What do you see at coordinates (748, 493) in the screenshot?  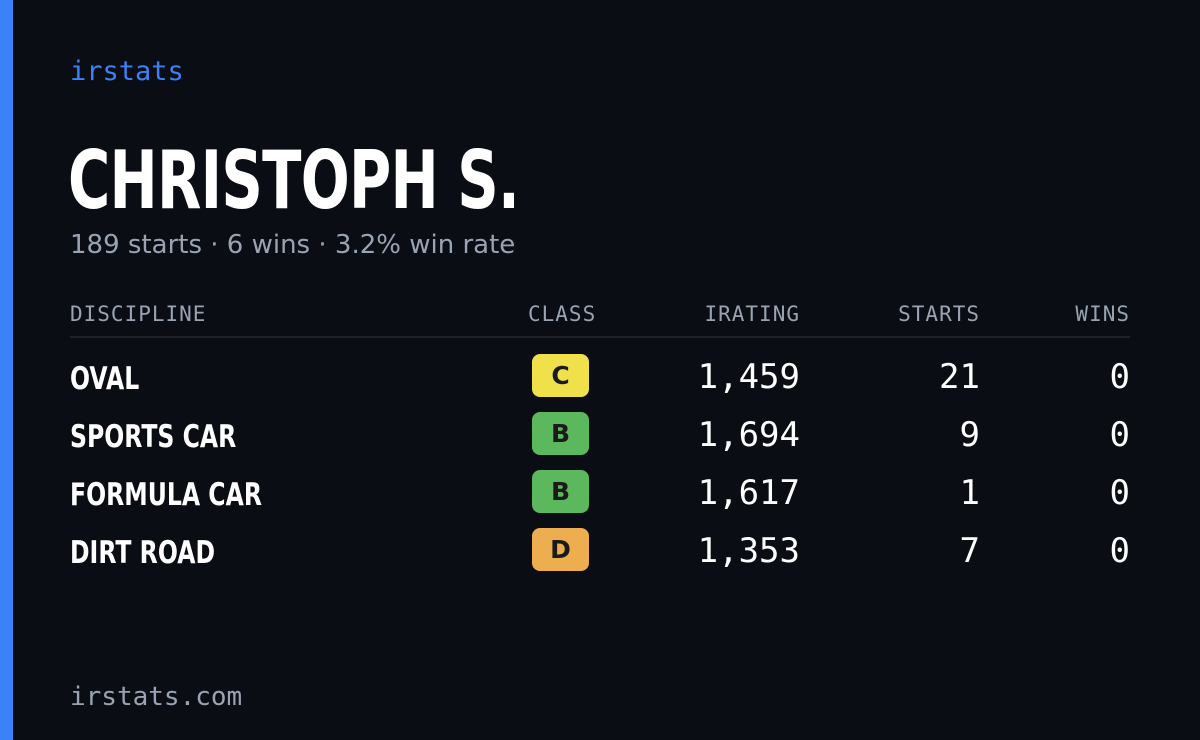 I see `irating-value: 1,617` at bounding box center [748, 493].